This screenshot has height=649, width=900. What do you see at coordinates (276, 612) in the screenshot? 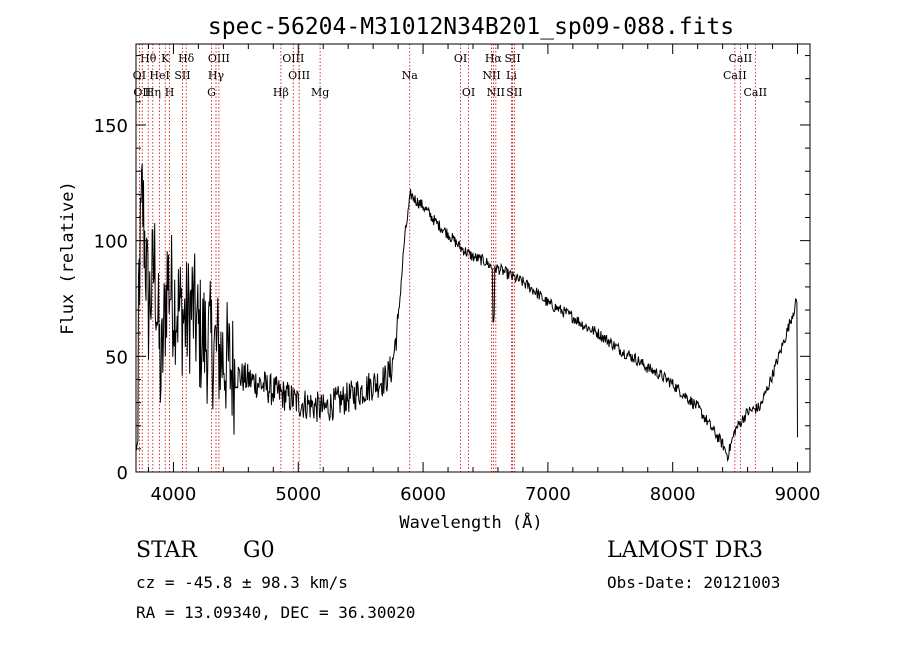
I see `coordinates-text: RA = 13.09340, DEC = 36.30020` at bounding box center [276, 612].